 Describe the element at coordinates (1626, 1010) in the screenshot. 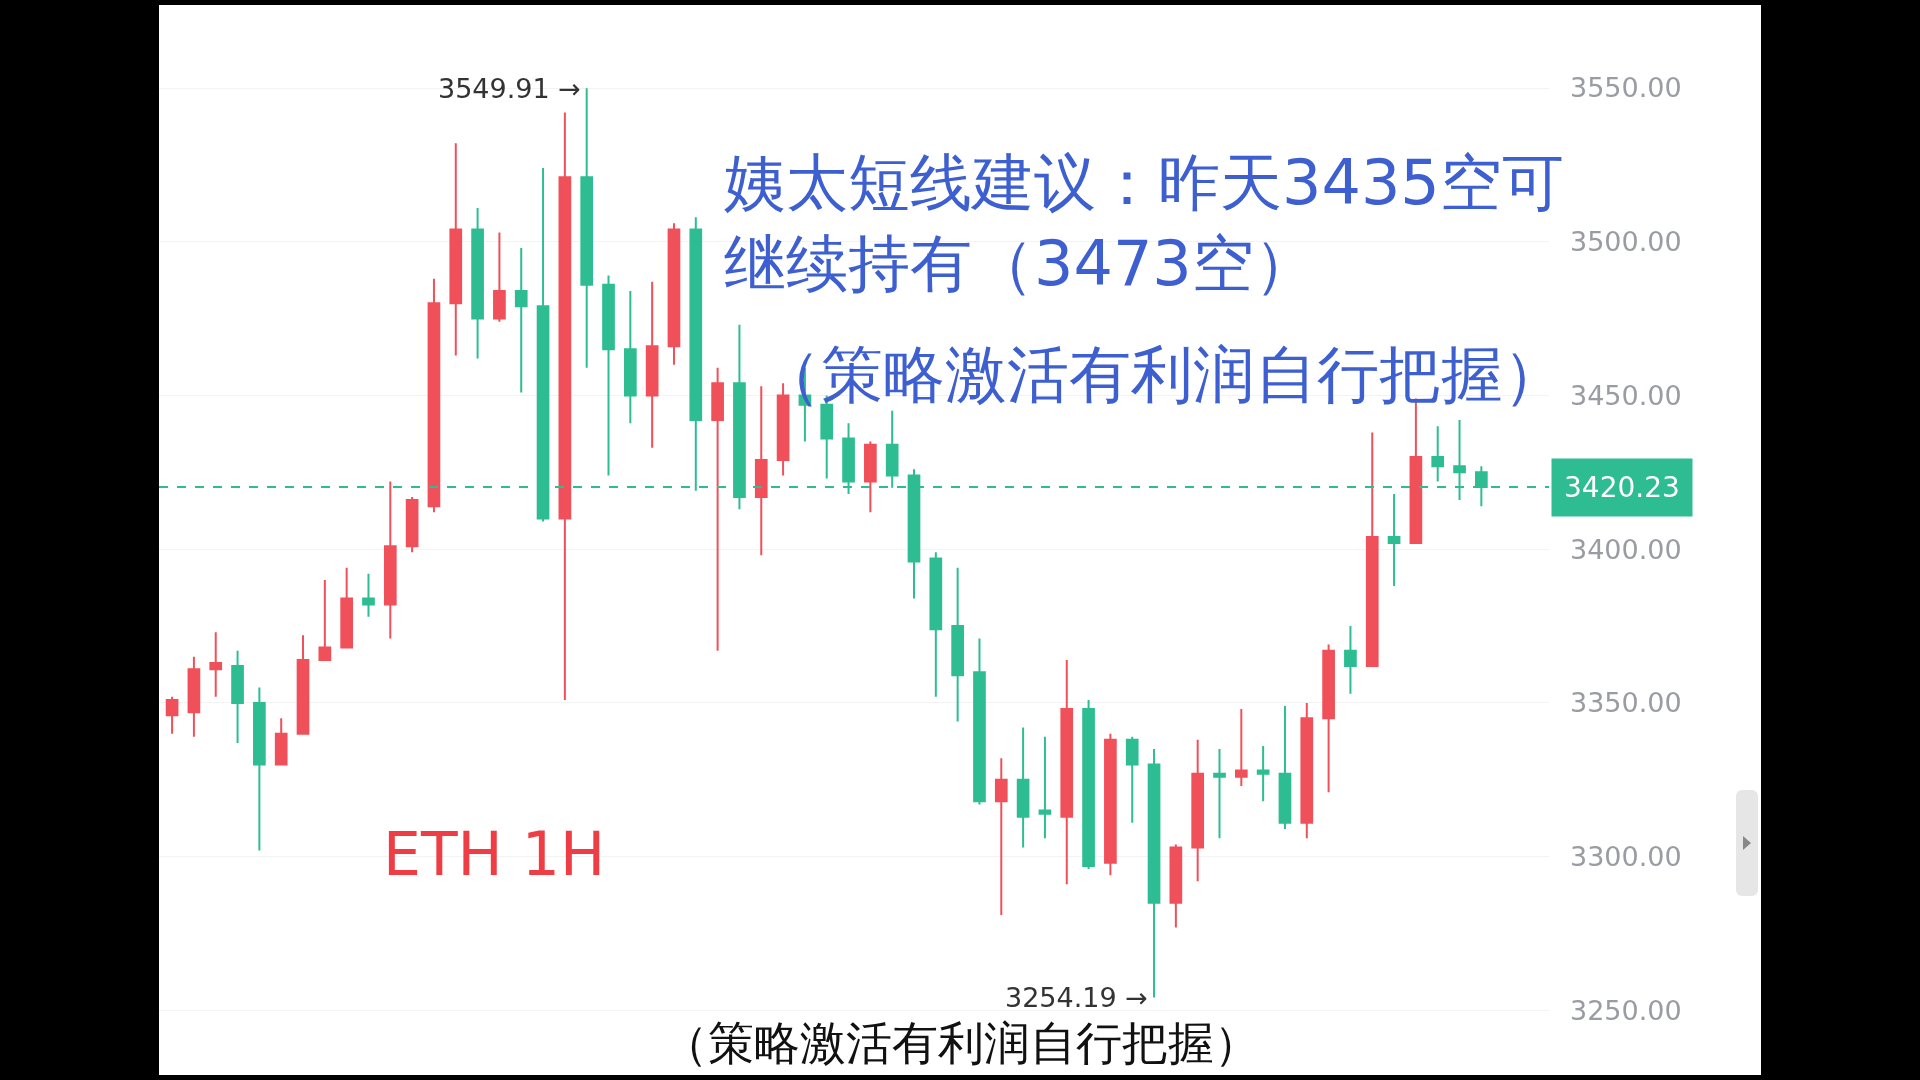

I see `y-tick-label: 3250.00` at that location.